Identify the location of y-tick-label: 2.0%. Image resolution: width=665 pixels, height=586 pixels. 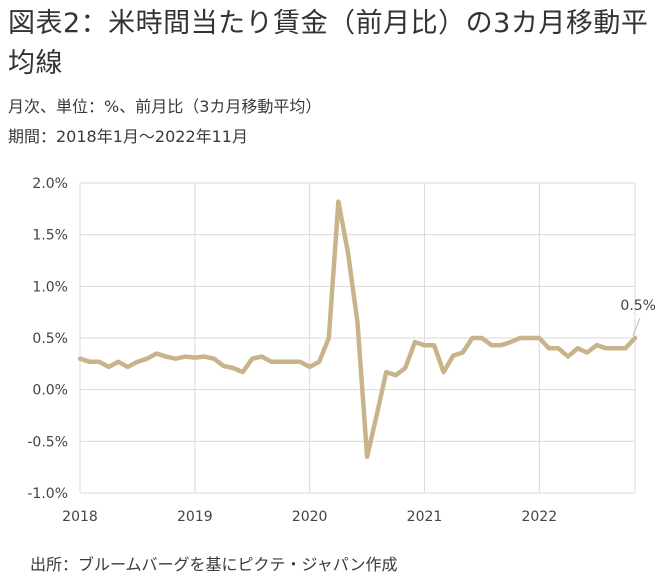
(50, 184).